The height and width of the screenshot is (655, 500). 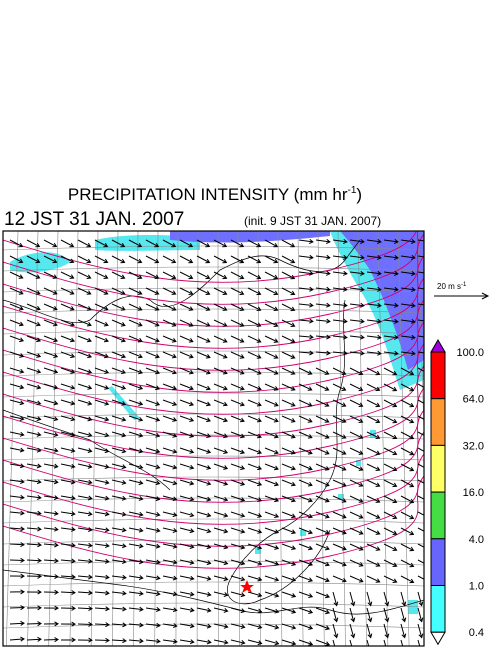 What do you see at coordinates (312, 221) in the screenshot?
I see `init-time: (init. 9 JST 31 JAN. 2007)` at bounding box center [312, 221].